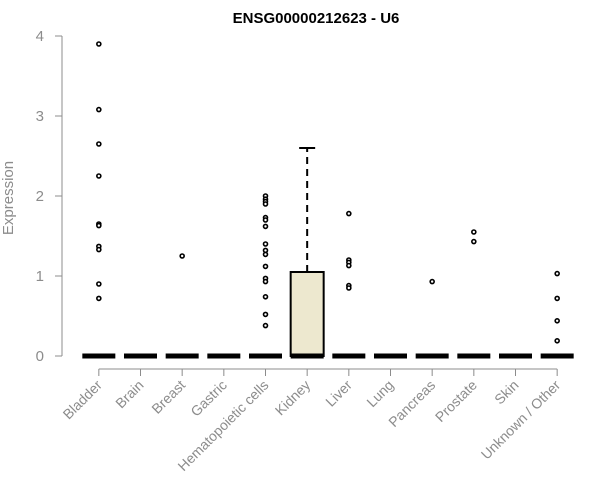 The image size is (600, 500). Describe the element at coordinates (316, 18) in the screenshot. I see `chart-title: ENSG00000212623 - U6` at that location.